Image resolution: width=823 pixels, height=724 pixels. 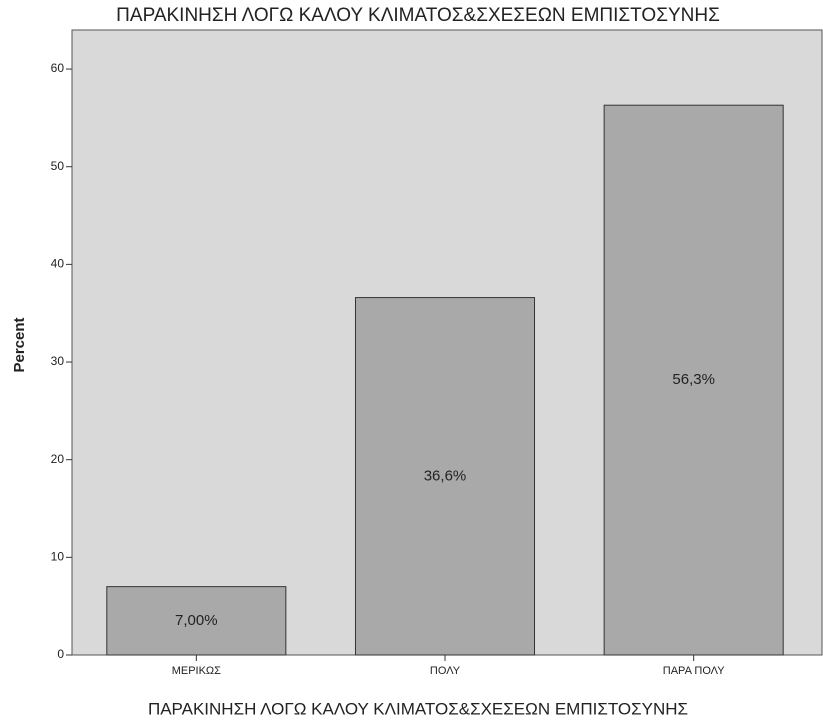 What do you see at coordinates (58, 68) in the screenshot?
I see `y-tick-label: 60` at bounding box center [58, 68].